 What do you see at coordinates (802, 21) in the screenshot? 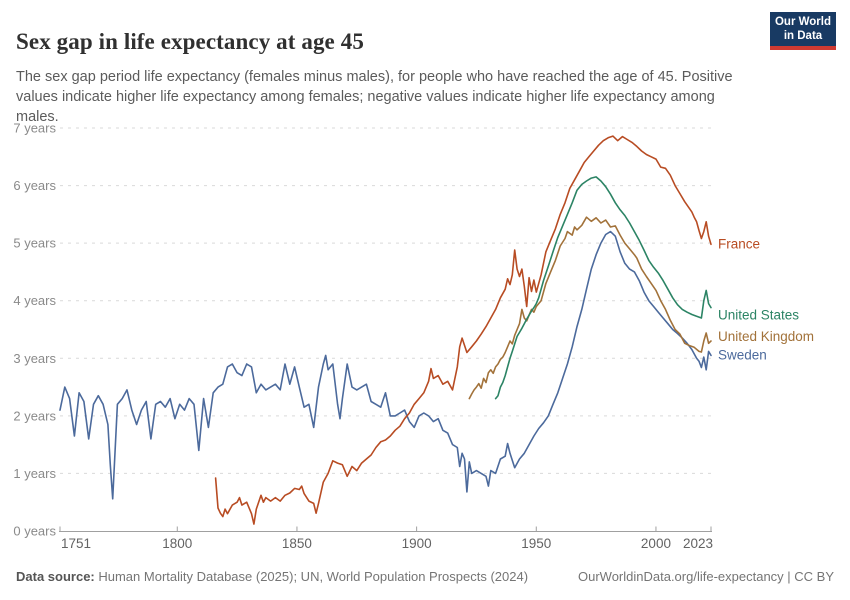
I see `owid-logo-line1: Our World` at bounding box center [802, 21].